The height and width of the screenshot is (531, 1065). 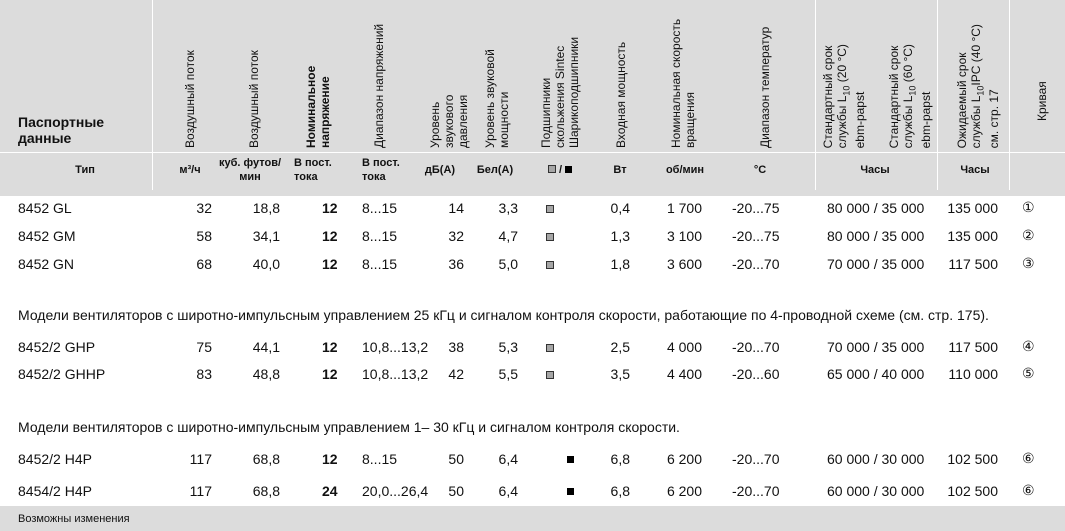 What do you see at coordinates (204, 264) in the screenshot?
I see `table-cell: 68` at bounding box center [204, 264].